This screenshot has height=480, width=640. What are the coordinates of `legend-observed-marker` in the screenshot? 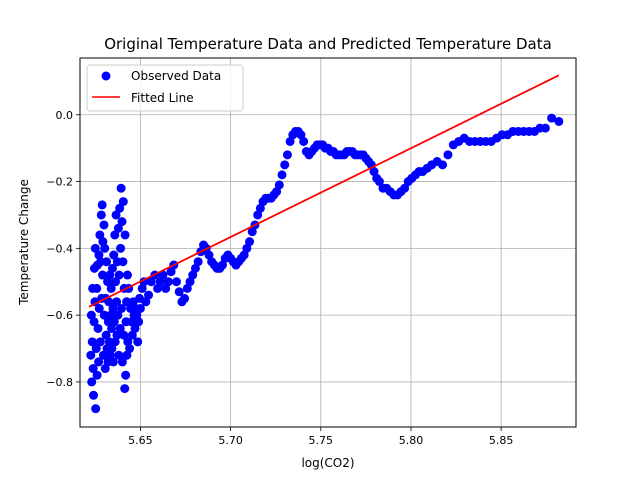 It's located at (106, 76).